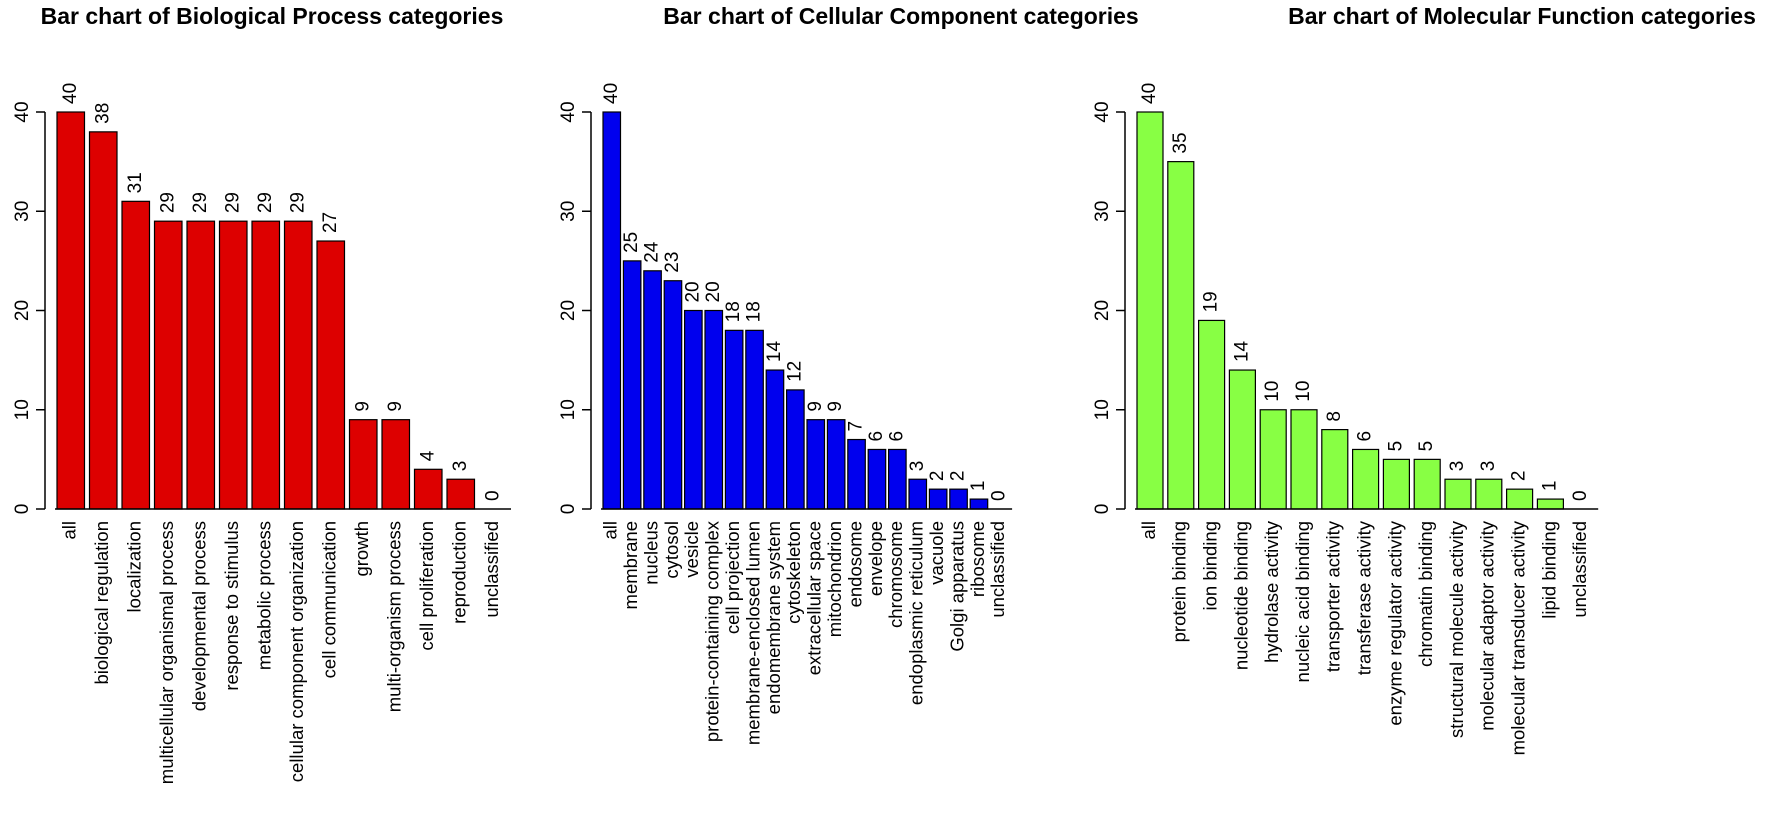 The width and height of the screenshot is (1772, 835). I want to click on category-label: membrane-enclosed lumen, so click(752, 633).